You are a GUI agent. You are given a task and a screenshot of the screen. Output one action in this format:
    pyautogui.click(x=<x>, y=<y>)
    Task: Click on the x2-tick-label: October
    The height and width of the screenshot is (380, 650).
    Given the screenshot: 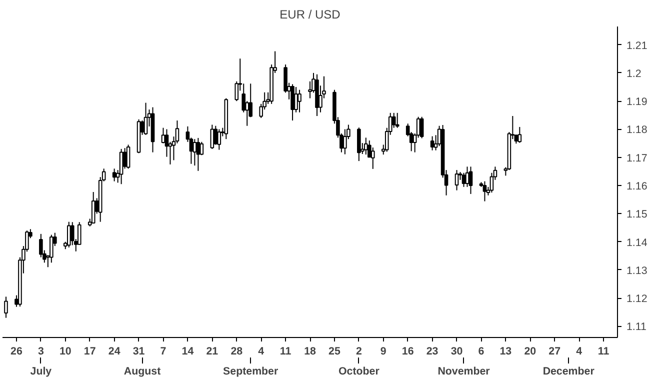 What is the action you would take?
    pyautogui.click(x=359, y=372)
    